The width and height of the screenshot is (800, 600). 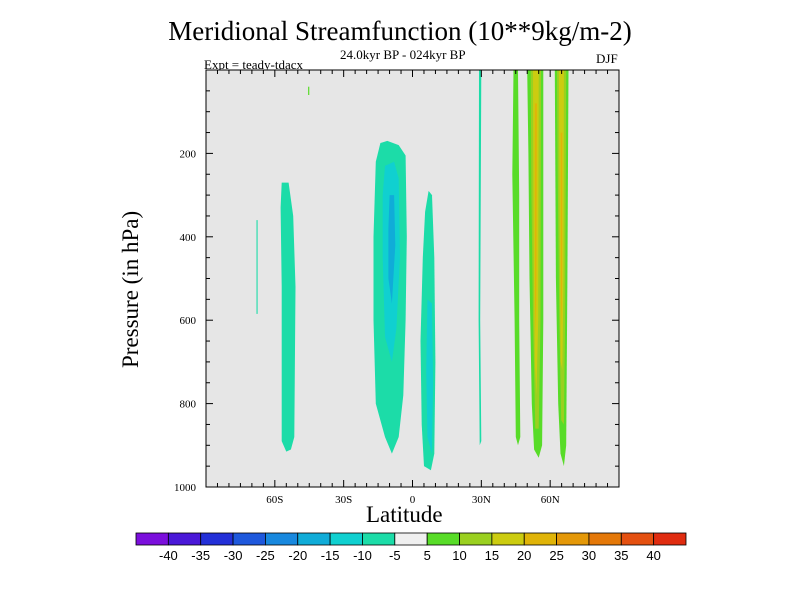 What do you see at coordinates (233, 555) in the screenshot?
I see `colorbar-label: -30` at bounding box center [233, 555].